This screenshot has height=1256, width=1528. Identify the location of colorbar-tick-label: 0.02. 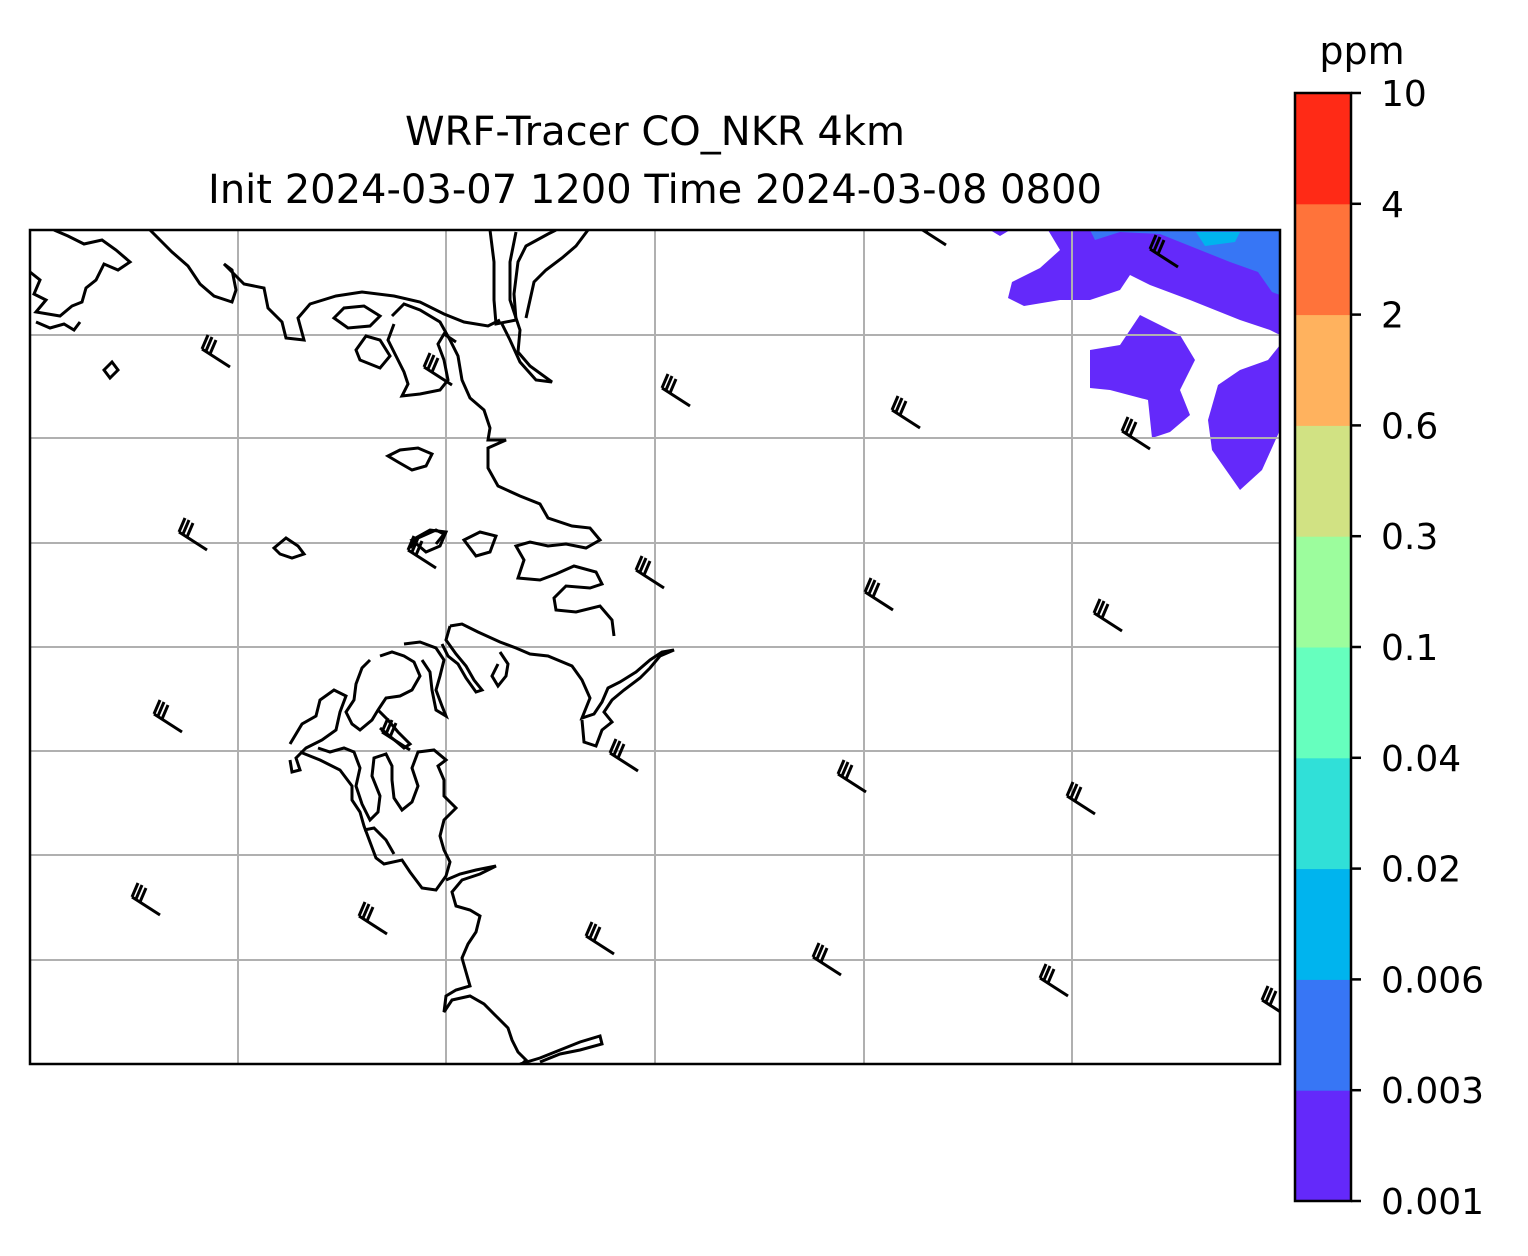
(1421, 870).